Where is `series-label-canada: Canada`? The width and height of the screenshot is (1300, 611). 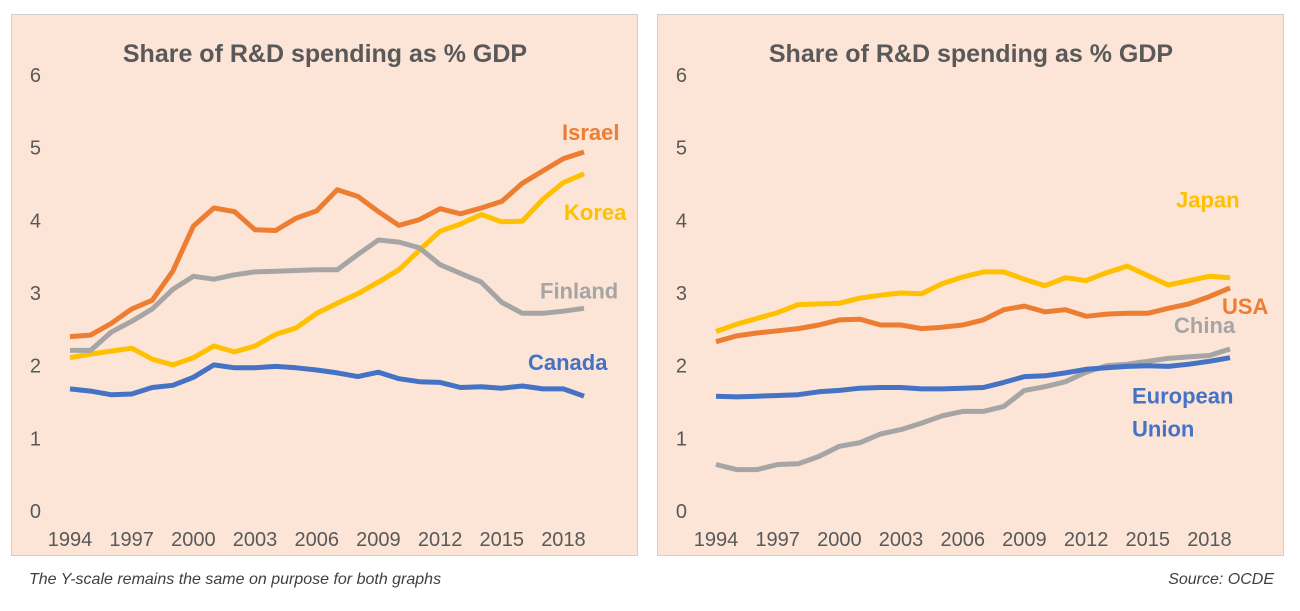 series-label-canada: Canada is located at coordinates (568, 362).